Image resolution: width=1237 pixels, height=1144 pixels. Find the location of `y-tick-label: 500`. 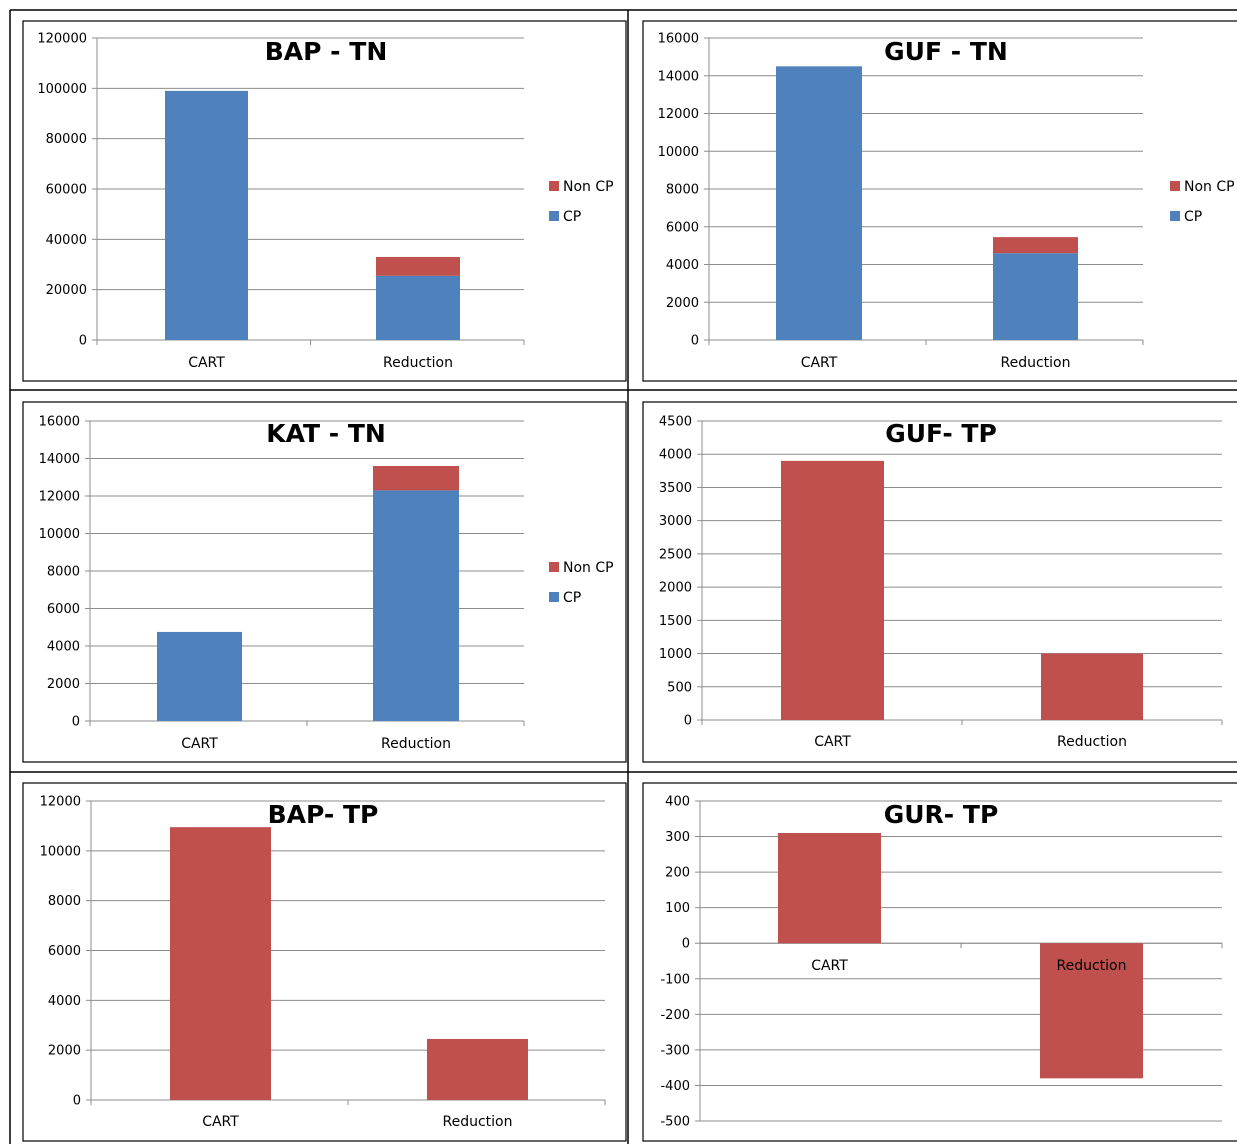

y-tick-label: 500 is located at coordinates (679, 687).